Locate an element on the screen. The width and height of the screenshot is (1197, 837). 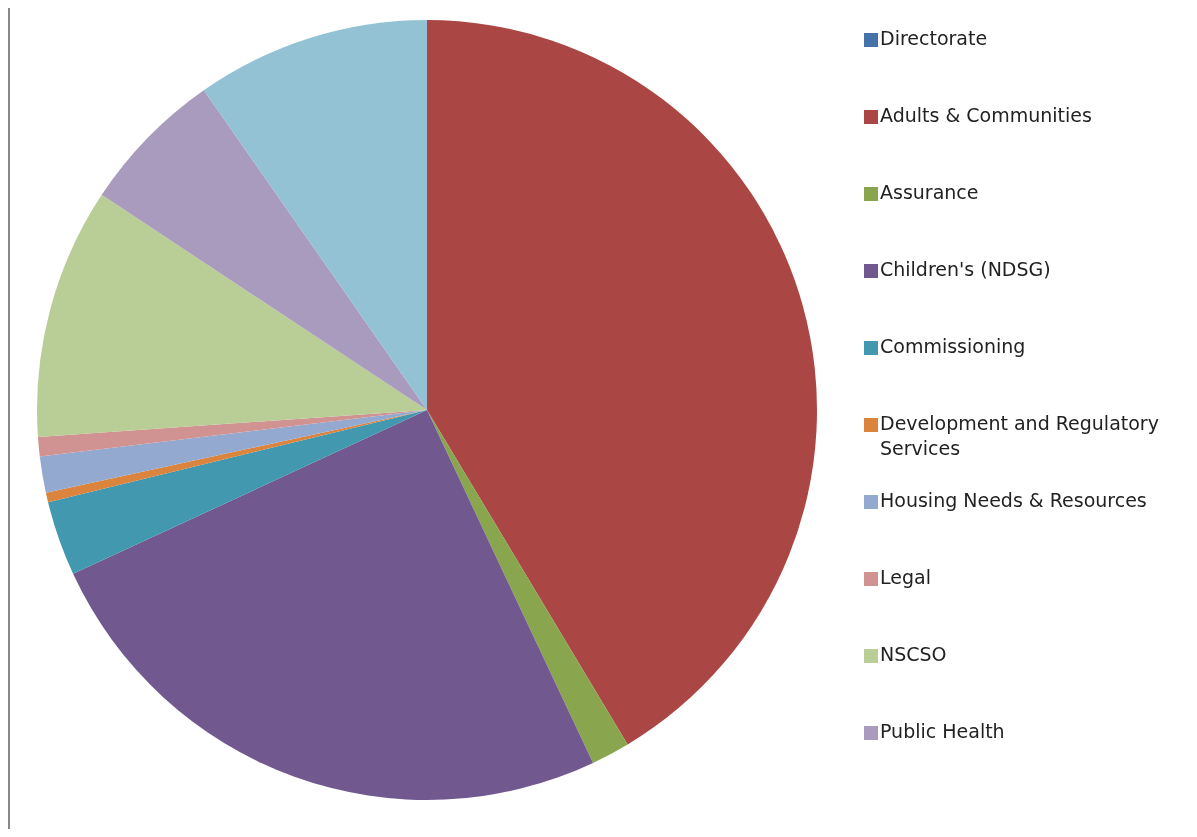
legend-label: Housing Needs & Resources is located at coordinates (1013, 500).